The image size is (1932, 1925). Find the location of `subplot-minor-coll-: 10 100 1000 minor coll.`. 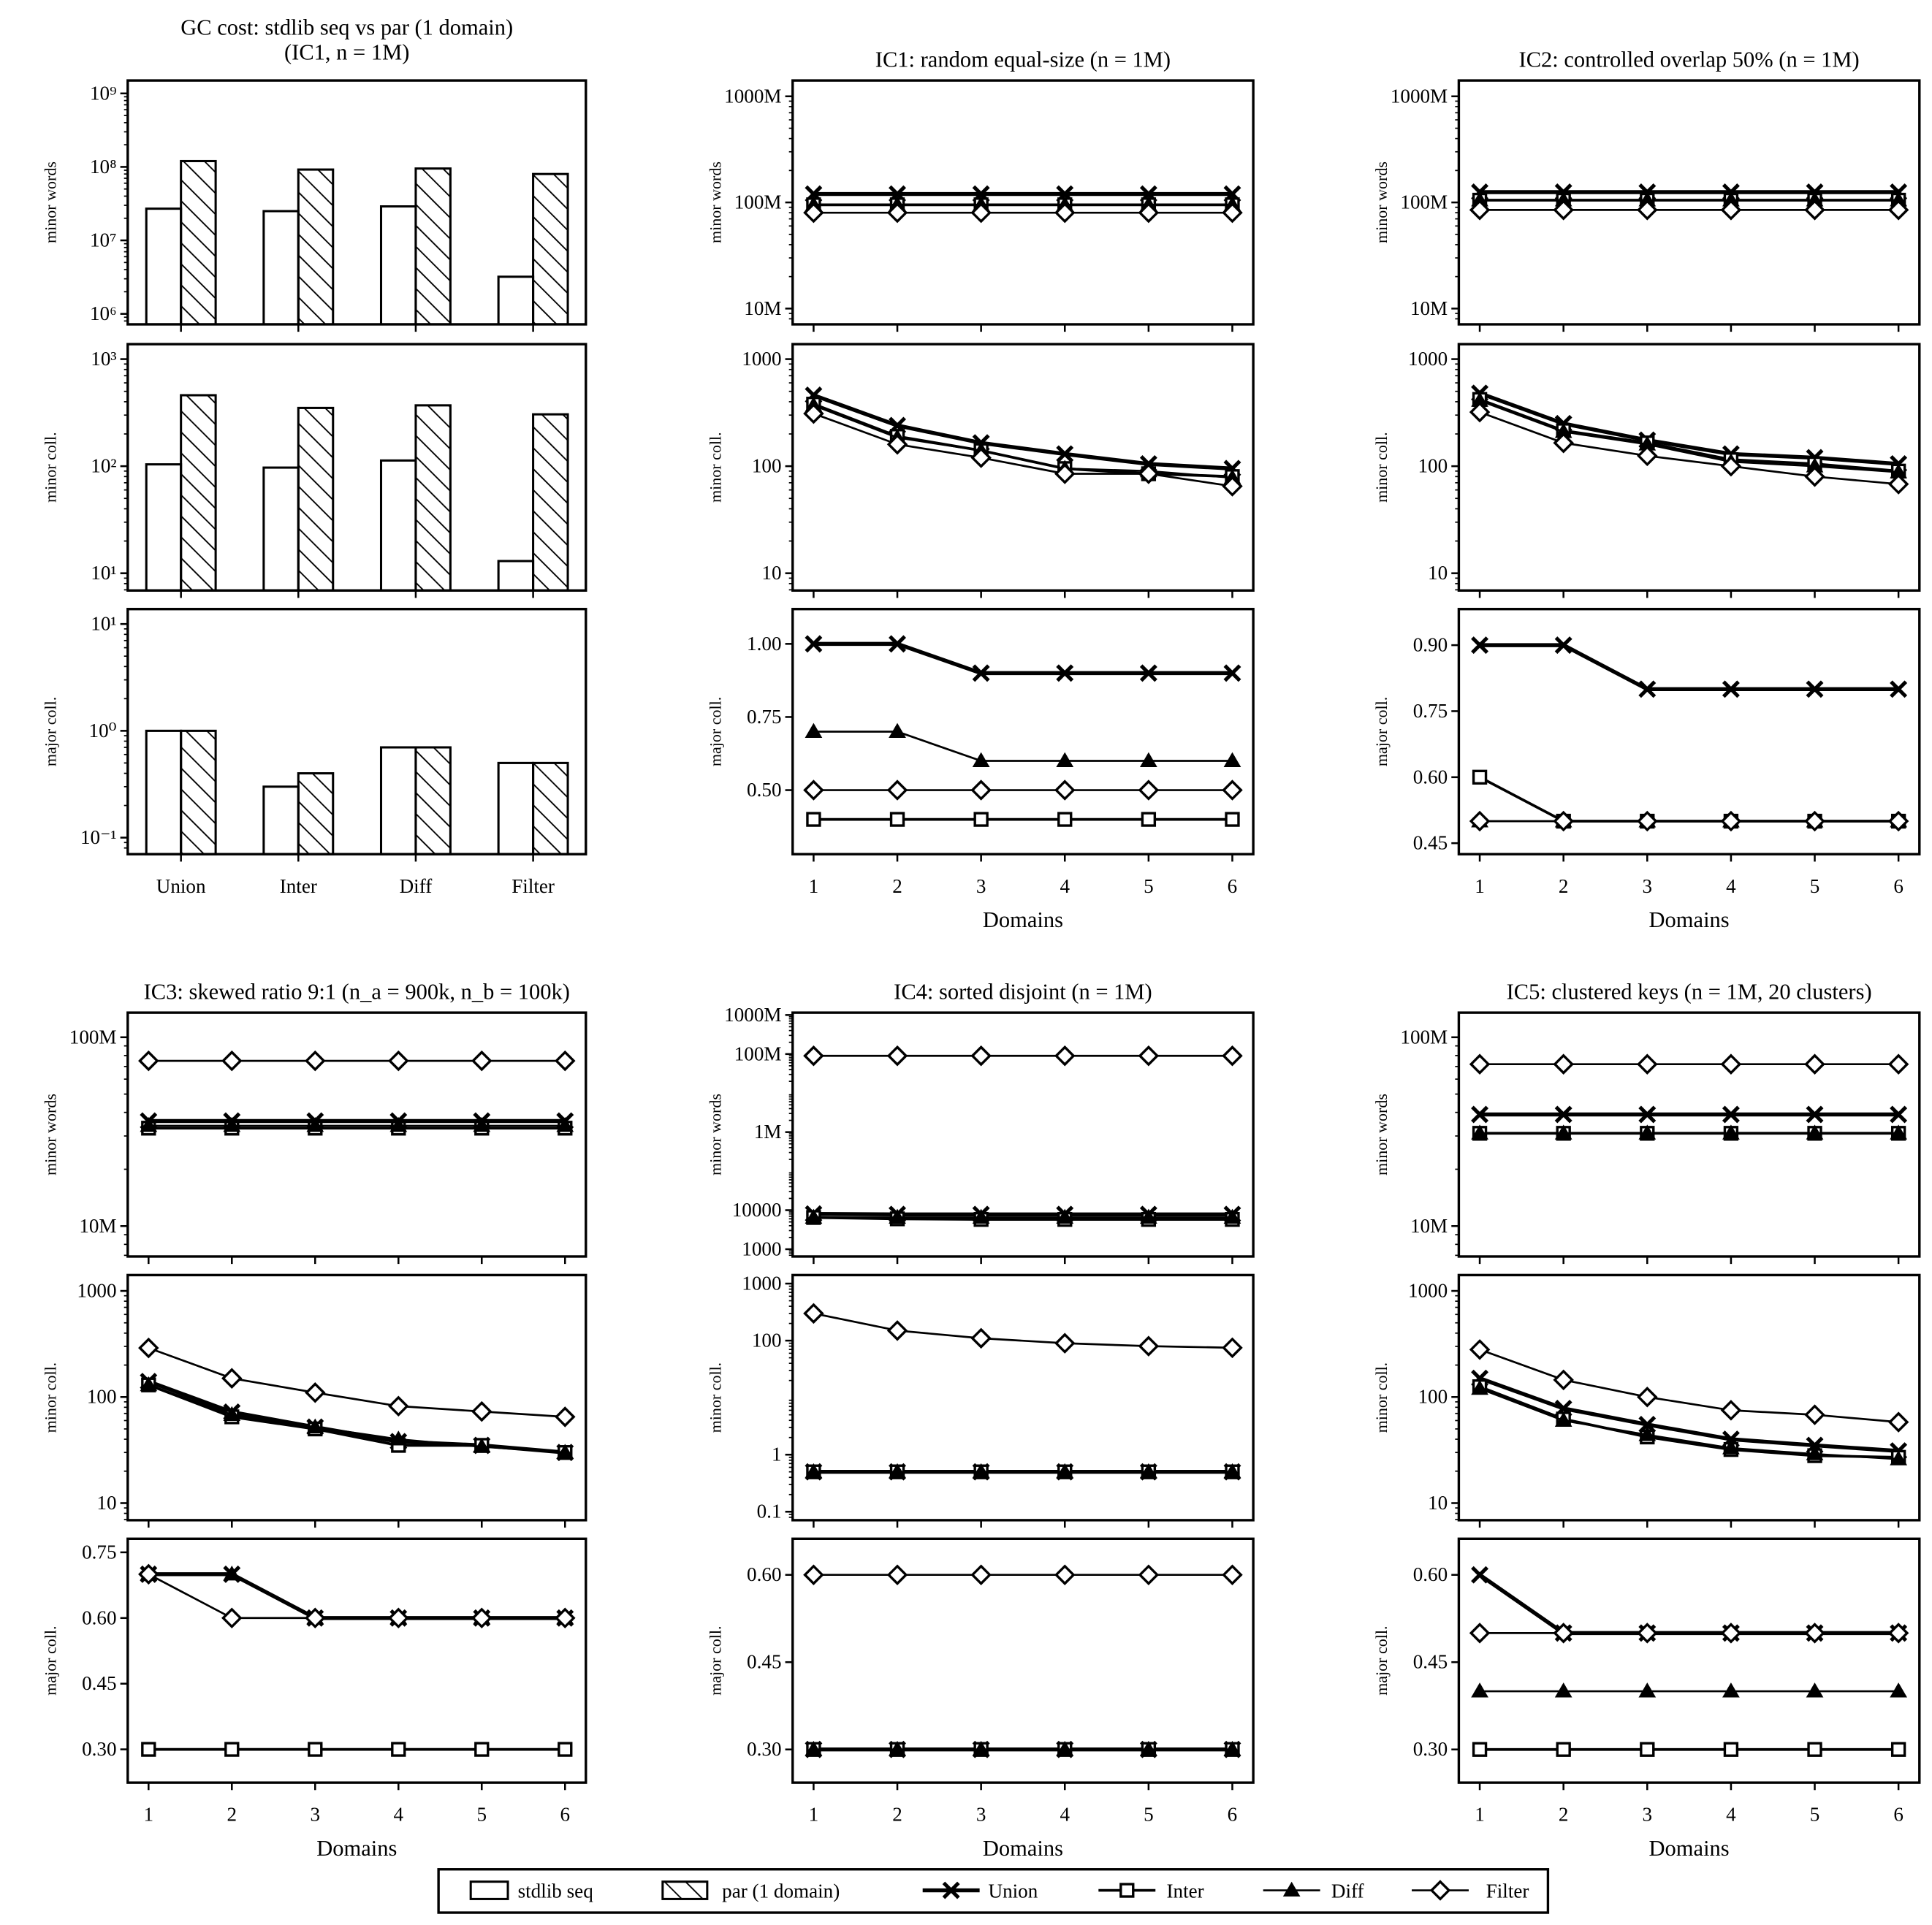

subplot-minor-coll-: 10 100 1000 minor coll. is located at coordinates (1646, 1400).